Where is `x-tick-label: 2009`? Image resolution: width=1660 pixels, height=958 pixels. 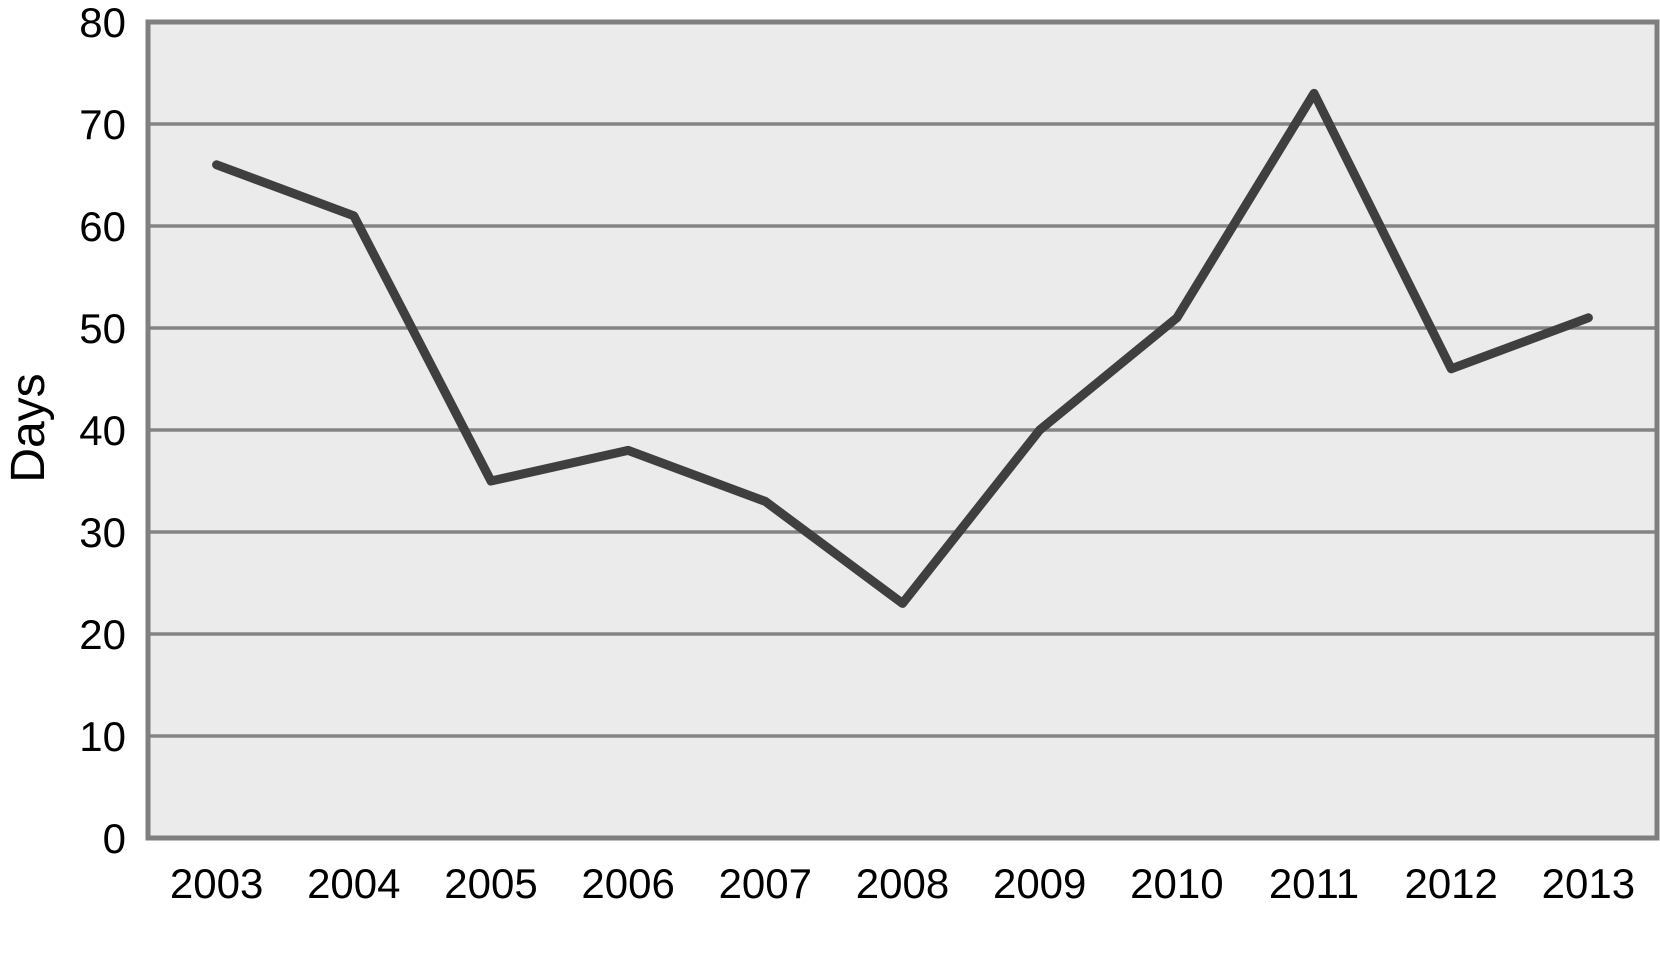 x-tick-label: 2009 is located at coordinates (1039, 883).